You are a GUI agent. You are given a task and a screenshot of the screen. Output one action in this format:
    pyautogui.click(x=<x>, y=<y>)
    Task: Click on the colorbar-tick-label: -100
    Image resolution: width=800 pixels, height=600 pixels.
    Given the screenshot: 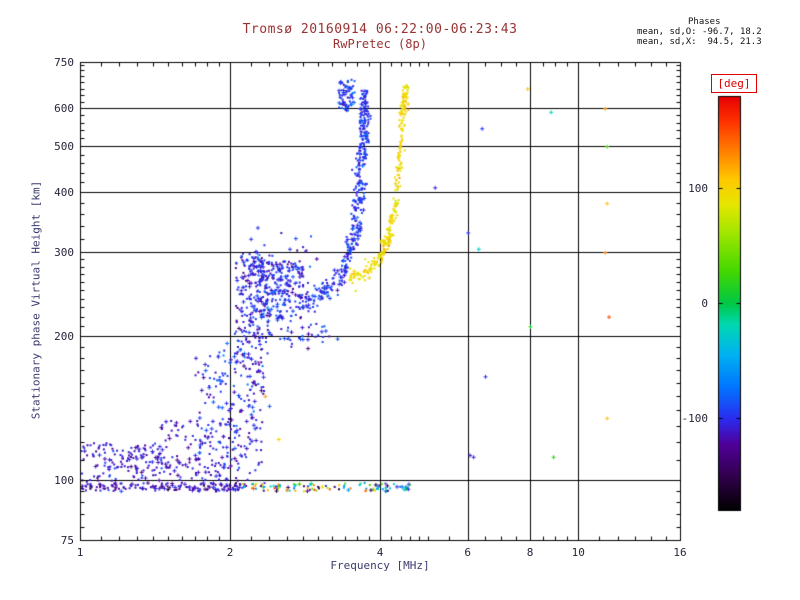 What is the action you would take?
    pyautogui.click(x=695, y=418)
    